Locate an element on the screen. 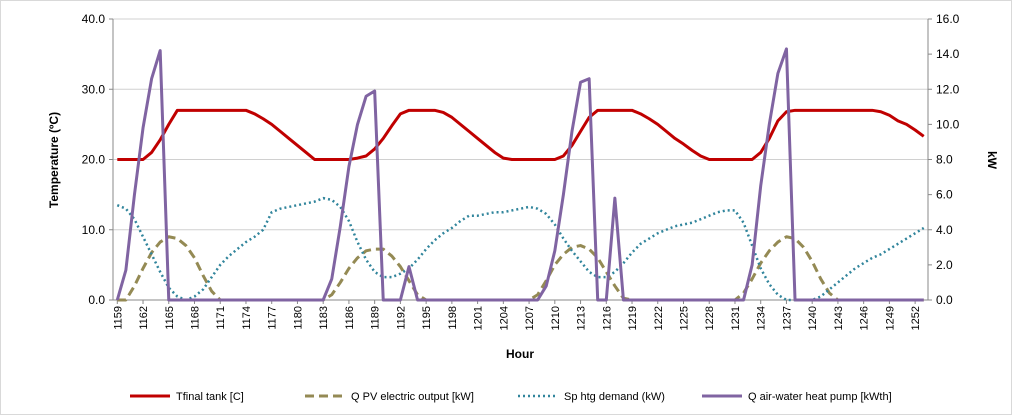  x-tick-label: 1225 is located at coordinates (685, 318).